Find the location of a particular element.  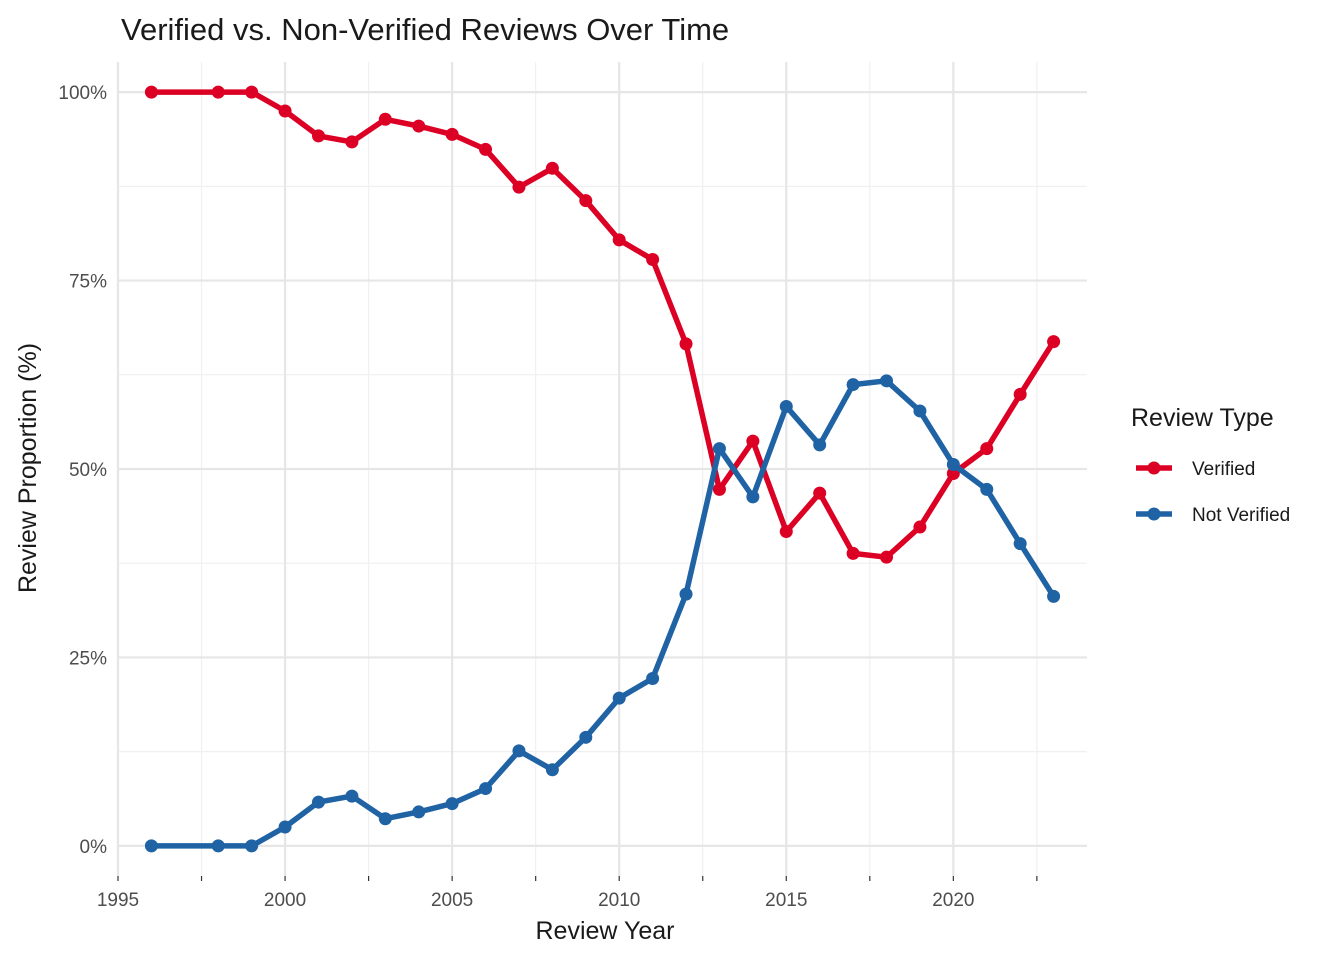

y-tick-label: 50% is located at coordinates (88, 470).